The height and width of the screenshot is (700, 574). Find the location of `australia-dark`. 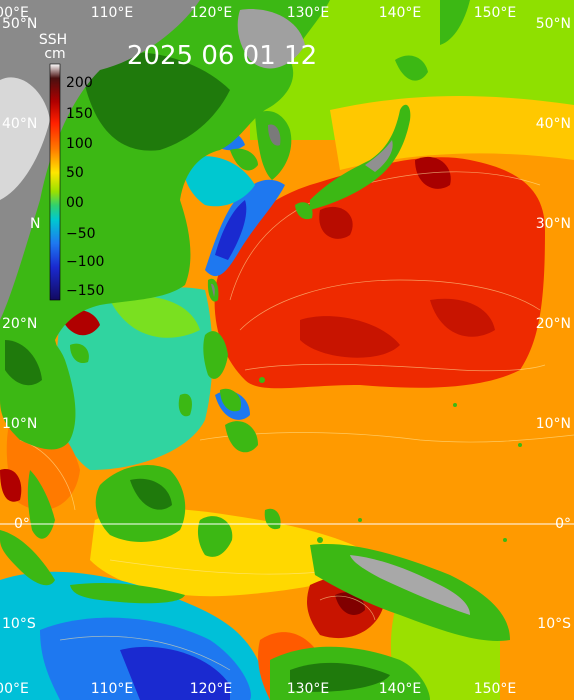

australia-dark is located at coordinates (340, 677).